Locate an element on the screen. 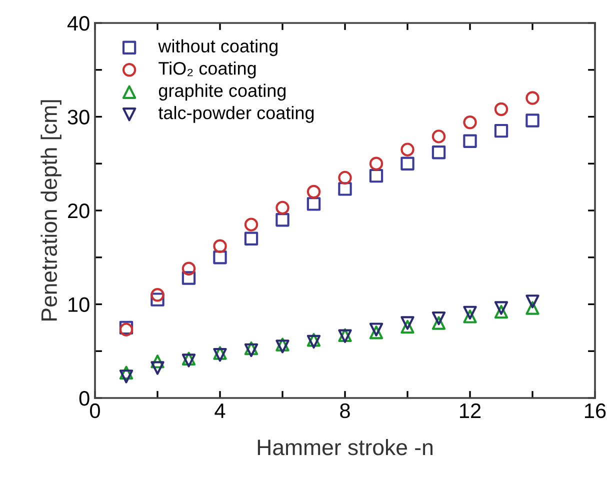 Image resolution: width=607 pixels, height=482 pixels. x-axis-title: Hammer stroke -n is located at coordinates (345, 447).